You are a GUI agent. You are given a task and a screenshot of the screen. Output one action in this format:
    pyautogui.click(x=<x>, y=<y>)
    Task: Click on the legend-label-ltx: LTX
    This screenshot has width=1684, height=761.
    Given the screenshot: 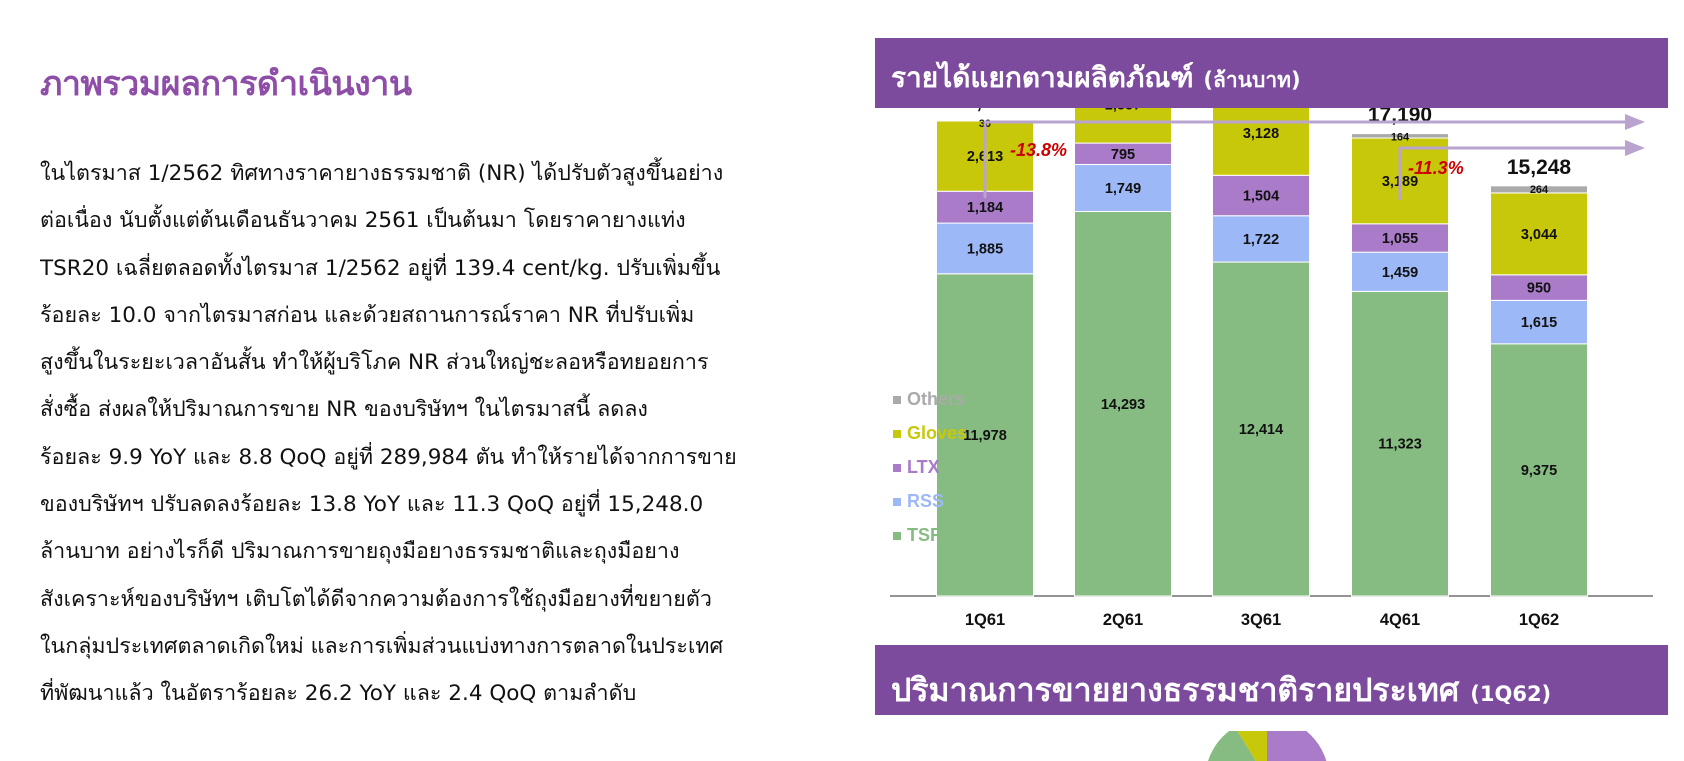 What is the action you would take?
    pyautogui.click(x=923, y=467)
    